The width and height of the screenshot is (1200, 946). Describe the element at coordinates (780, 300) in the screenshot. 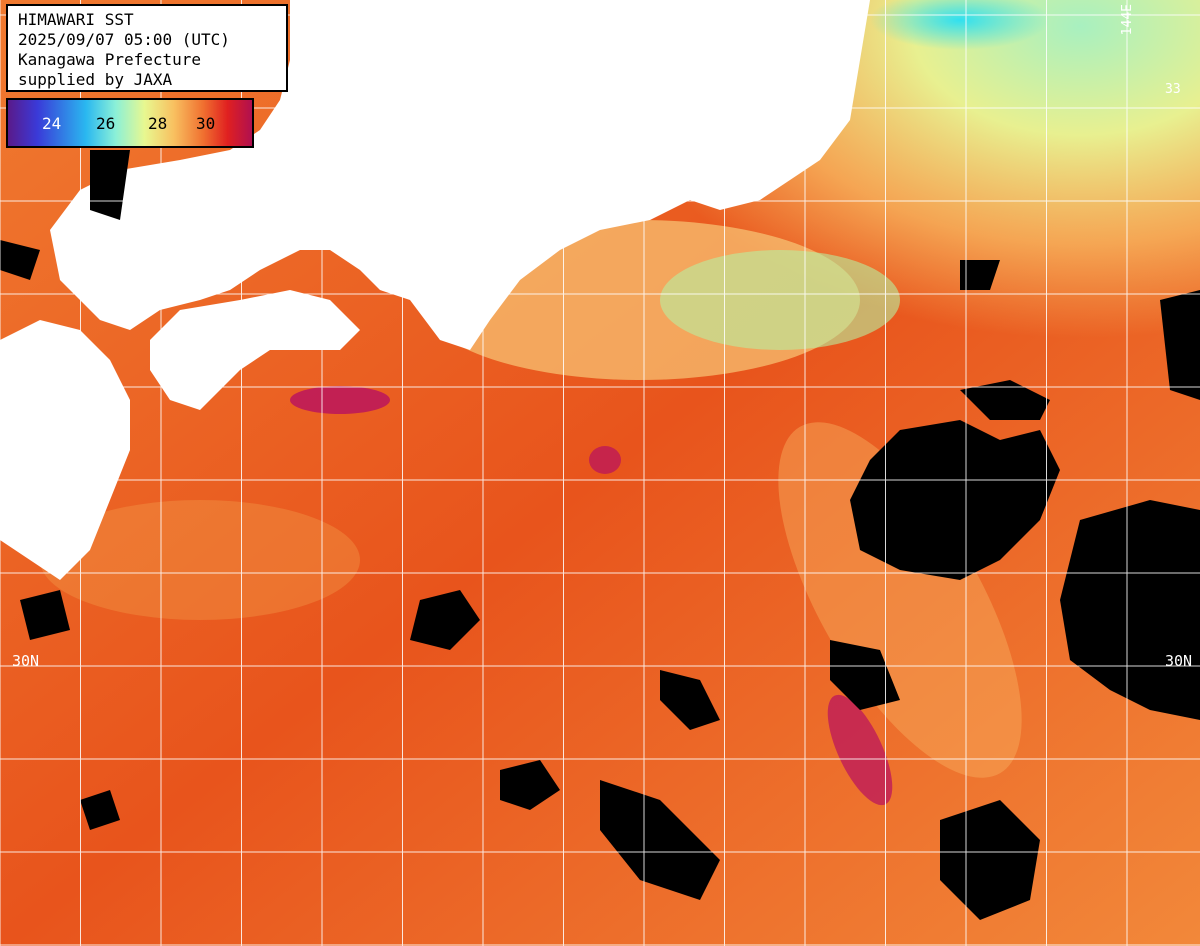

I see `coastal-green-patch` at that location.